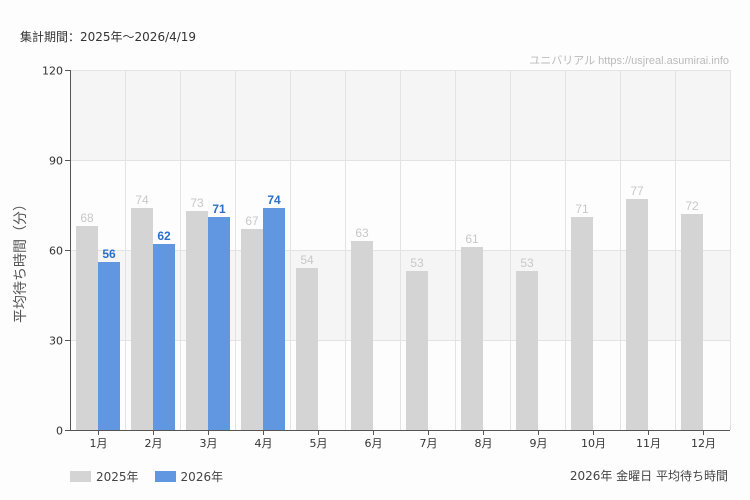 This screenshot has width=750, height=500. I want to click on bar-value-label: 67, so click(252, 221).